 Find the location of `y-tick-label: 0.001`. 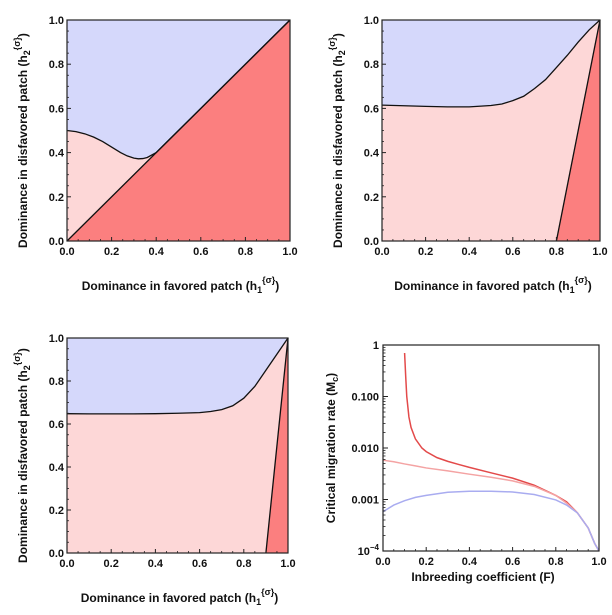

y-tick-label: 0.001 is located at coordinates (365, 501).